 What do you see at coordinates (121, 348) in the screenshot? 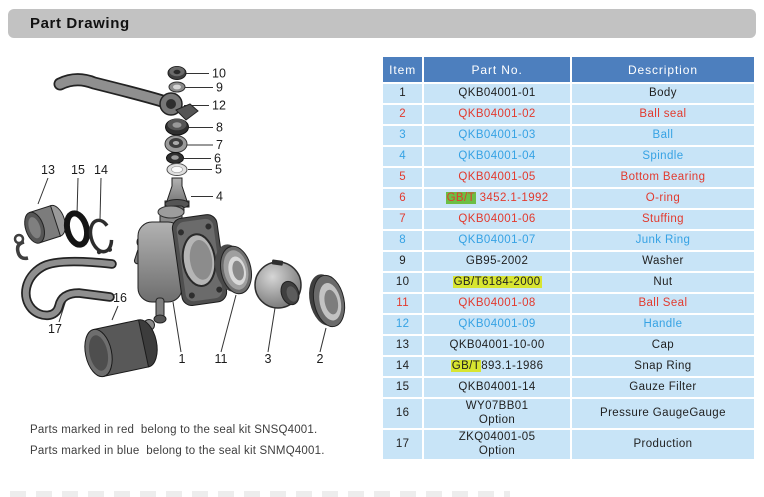
I see `plug-part` at bounding box center [121, 348].